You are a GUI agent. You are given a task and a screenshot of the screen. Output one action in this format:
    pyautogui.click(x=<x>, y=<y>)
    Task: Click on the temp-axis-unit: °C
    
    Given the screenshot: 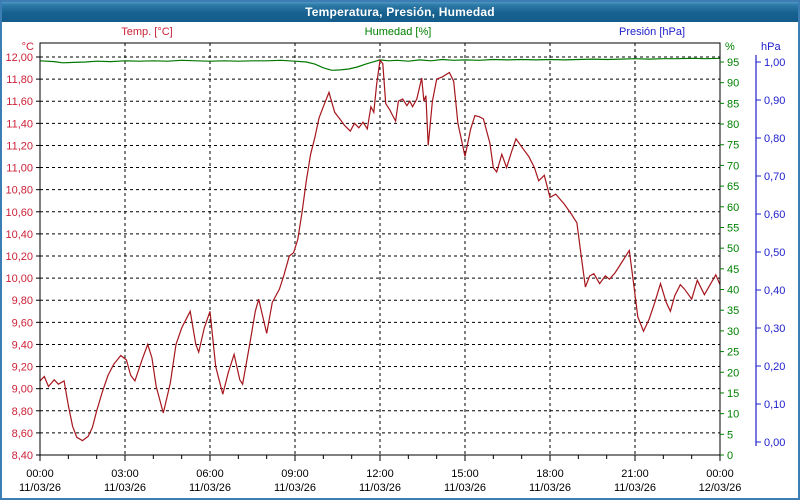 What is the action you would take?
    pyautogui.click(x=28, y=47)
    